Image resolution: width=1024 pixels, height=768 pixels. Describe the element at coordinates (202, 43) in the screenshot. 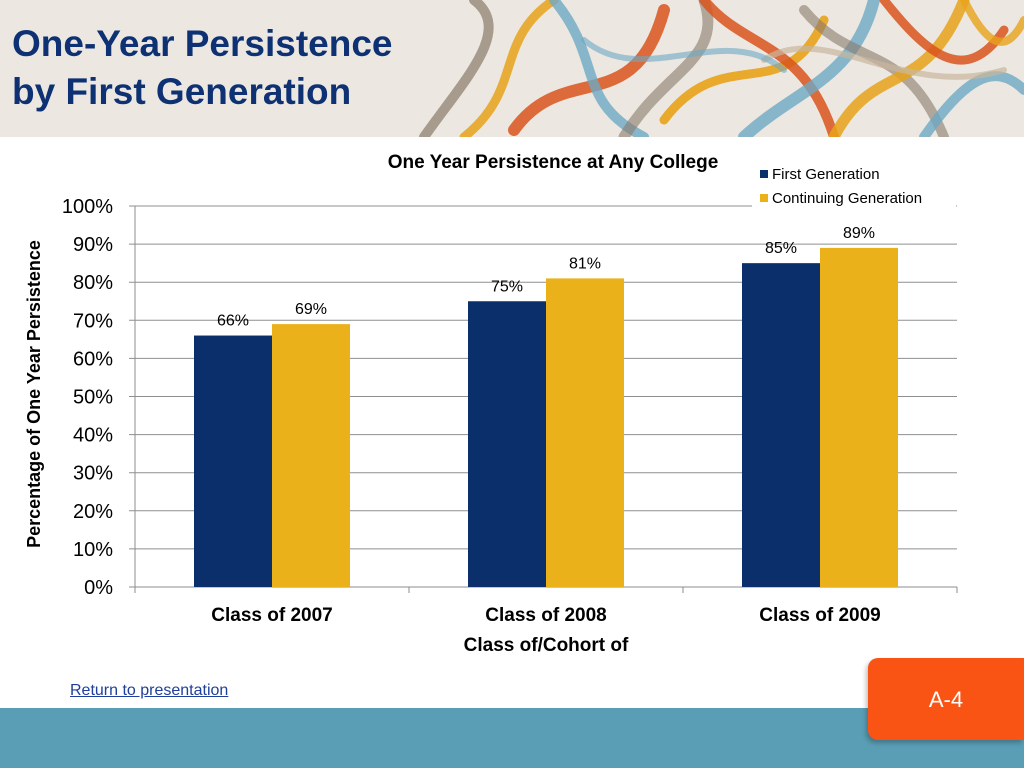

I see `slide-title-line1: One-Year Persistence` at that location.